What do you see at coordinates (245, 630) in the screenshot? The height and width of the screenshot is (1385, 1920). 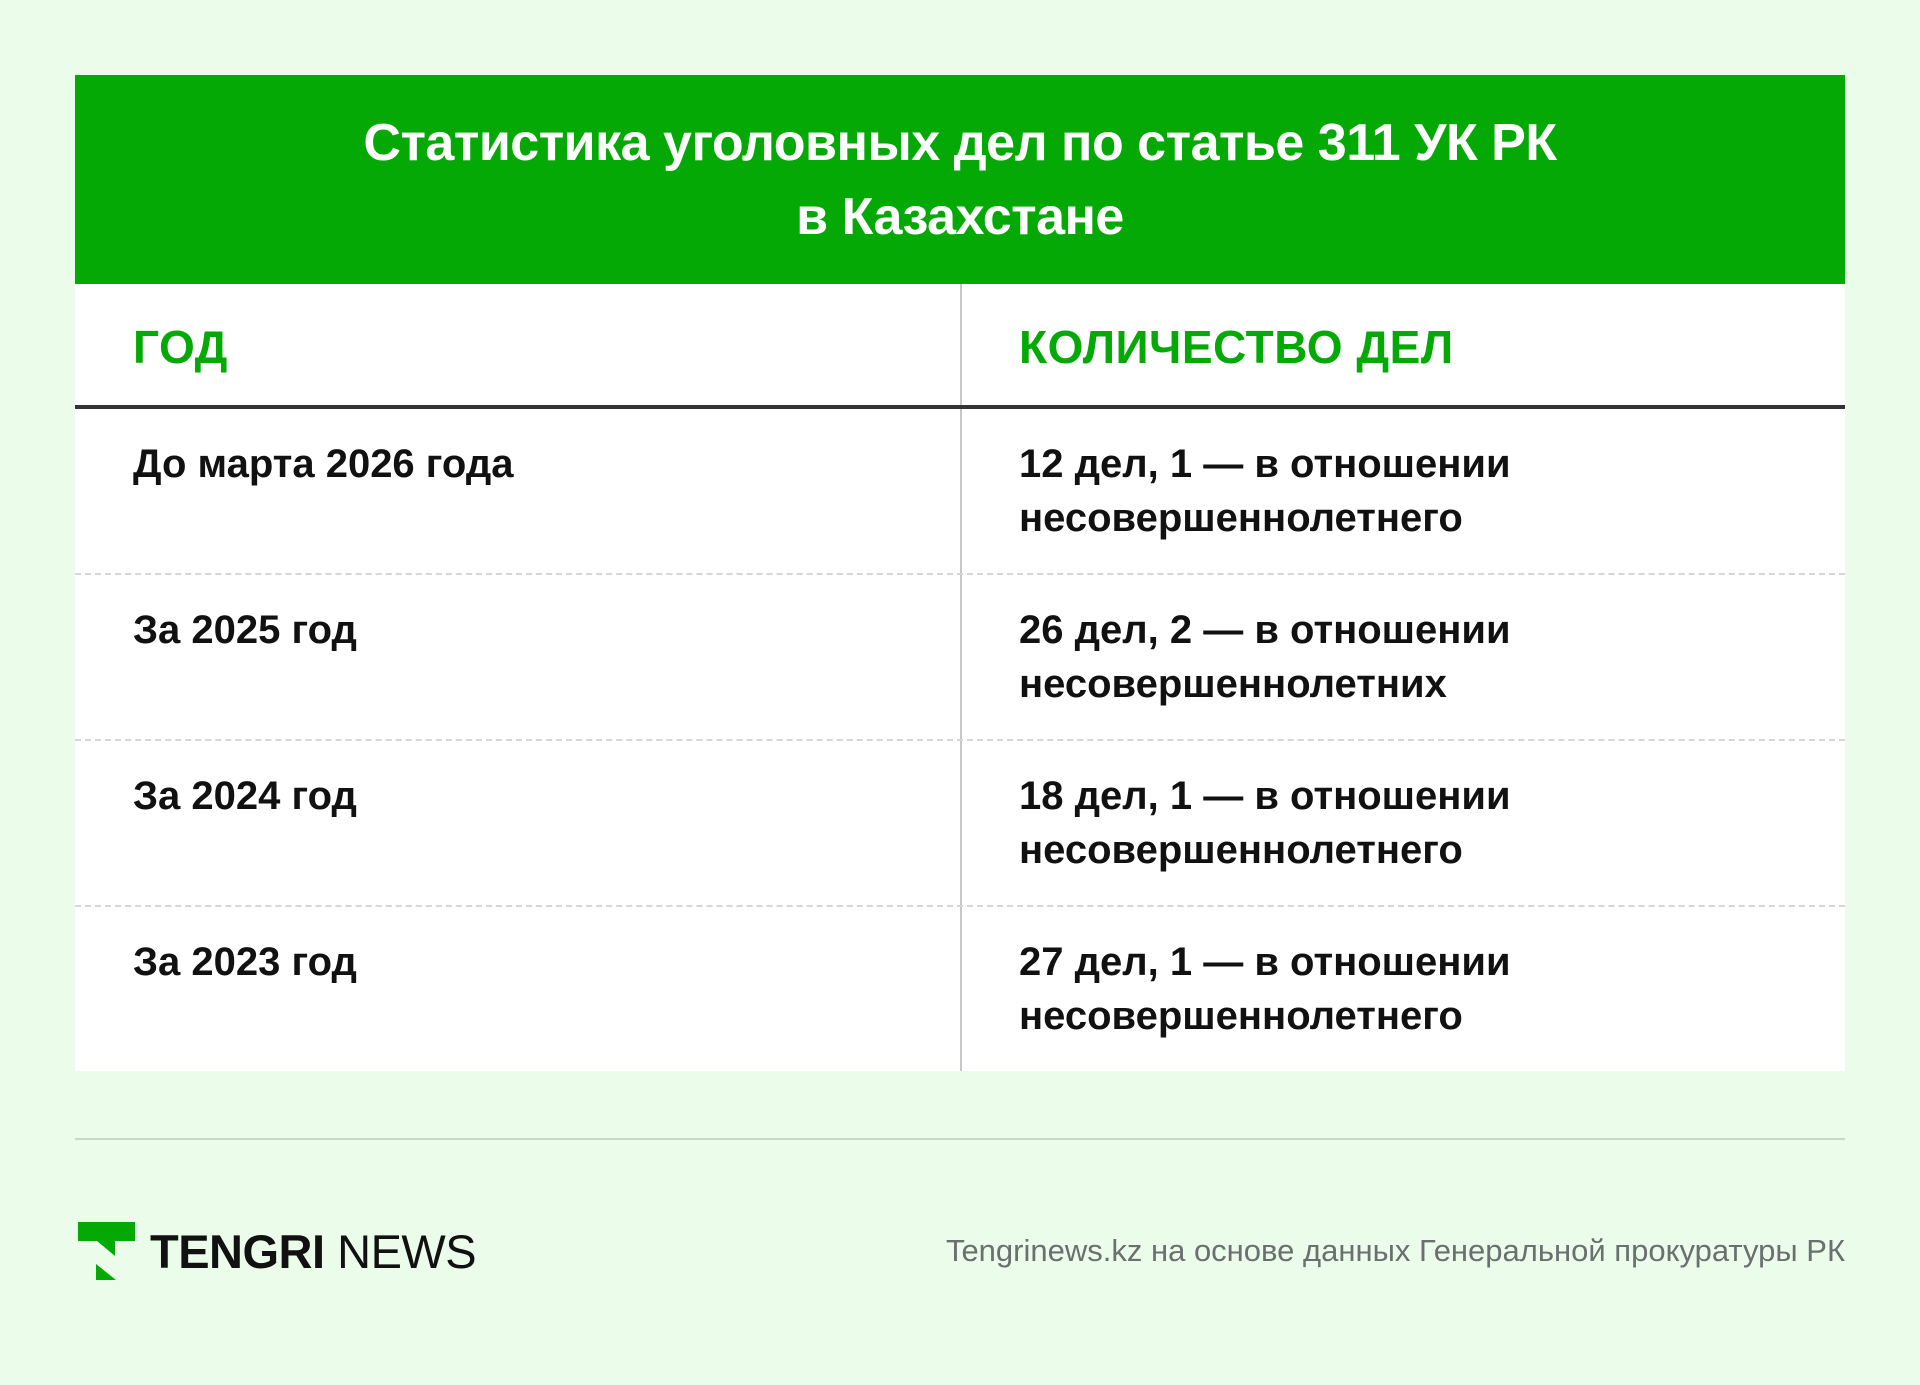 I see `year-cell: За 2025 год` at bounding box center [245, 630].